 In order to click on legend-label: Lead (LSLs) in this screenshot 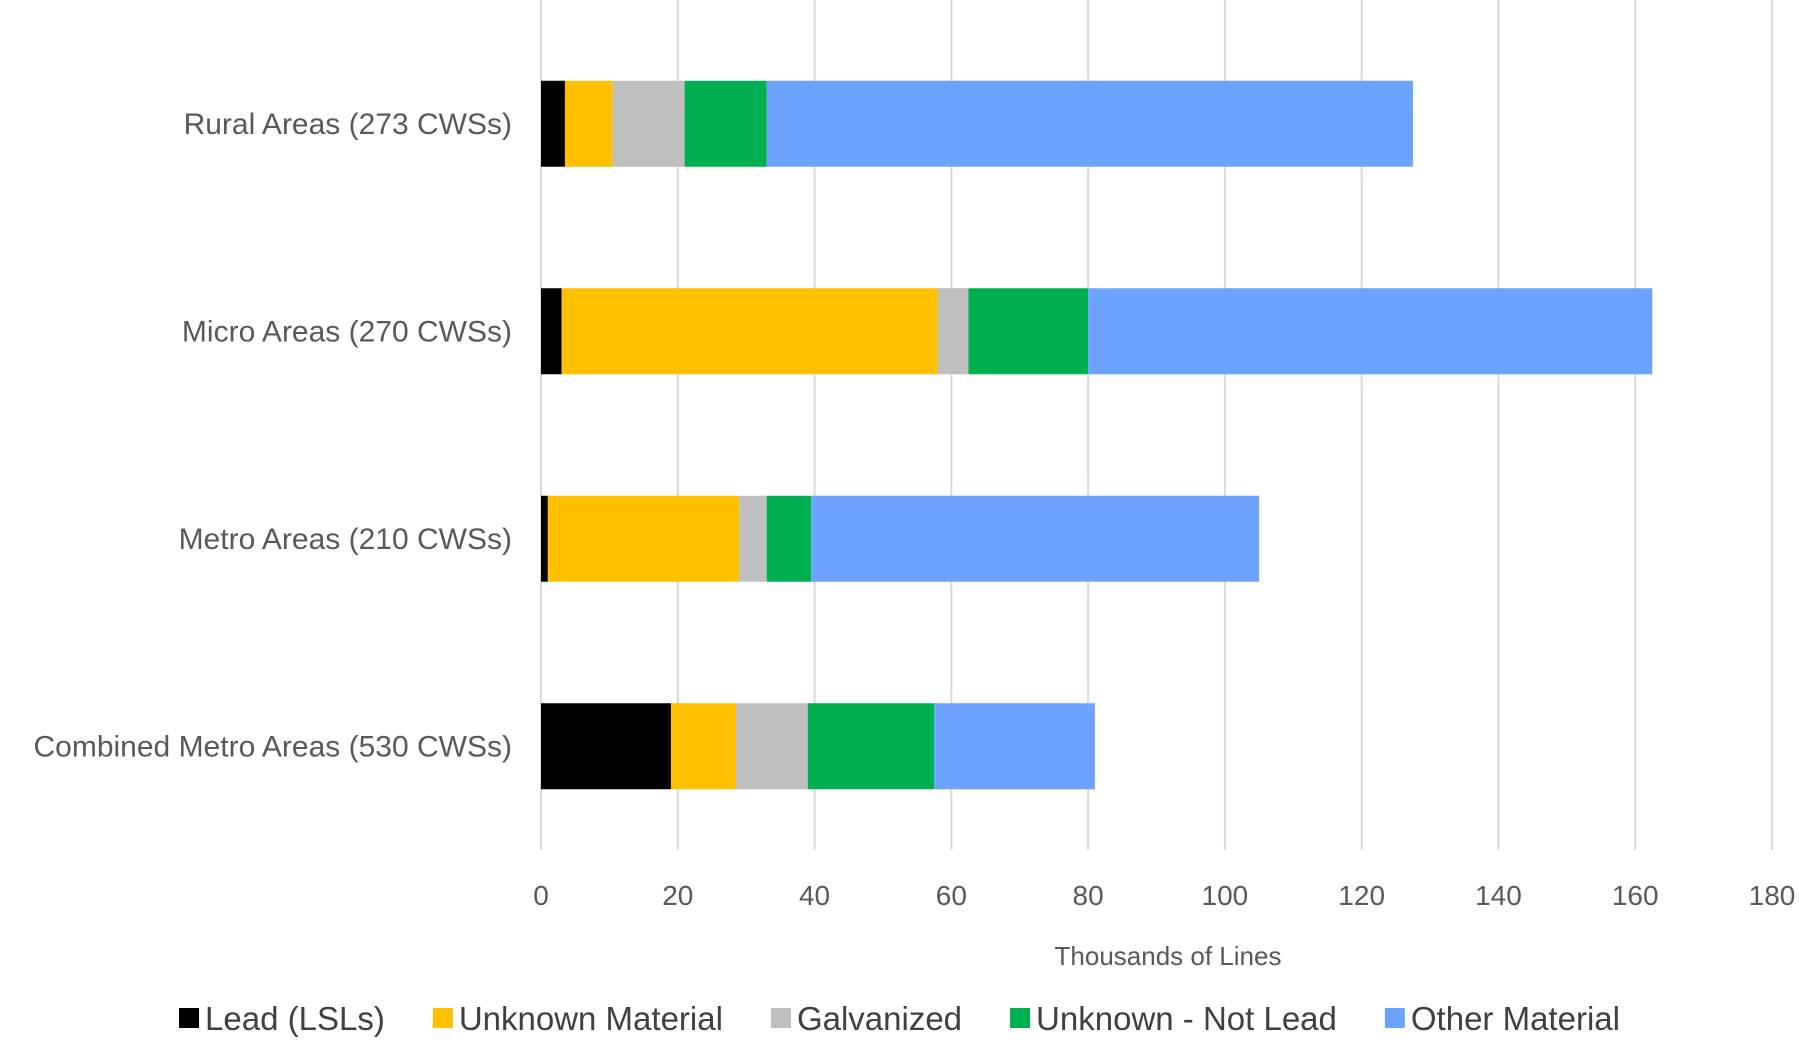, I will do `click(295, 1018)`.